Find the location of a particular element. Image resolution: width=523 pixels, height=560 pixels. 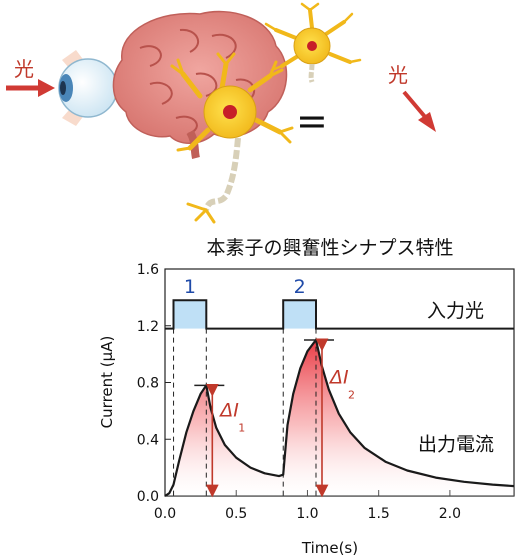

x-tick-label: 0.0 is located at coordinates (165, 514).